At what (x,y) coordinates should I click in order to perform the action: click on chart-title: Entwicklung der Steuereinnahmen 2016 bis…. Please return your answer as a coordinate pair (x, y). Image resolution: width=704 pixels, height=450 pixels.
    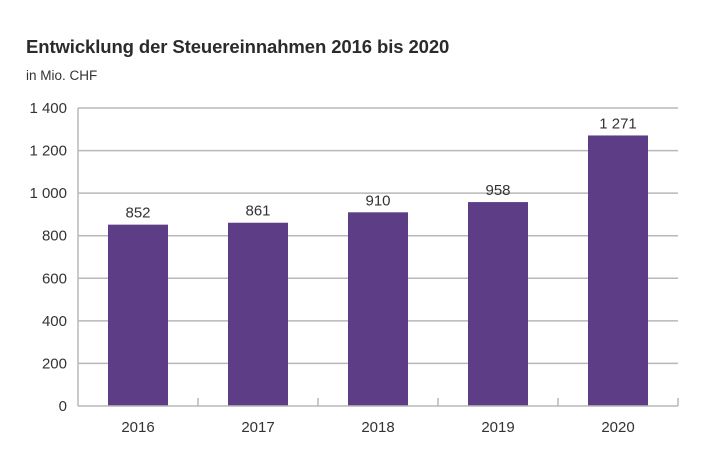
    Looking at the image, I should click on (238, 46).